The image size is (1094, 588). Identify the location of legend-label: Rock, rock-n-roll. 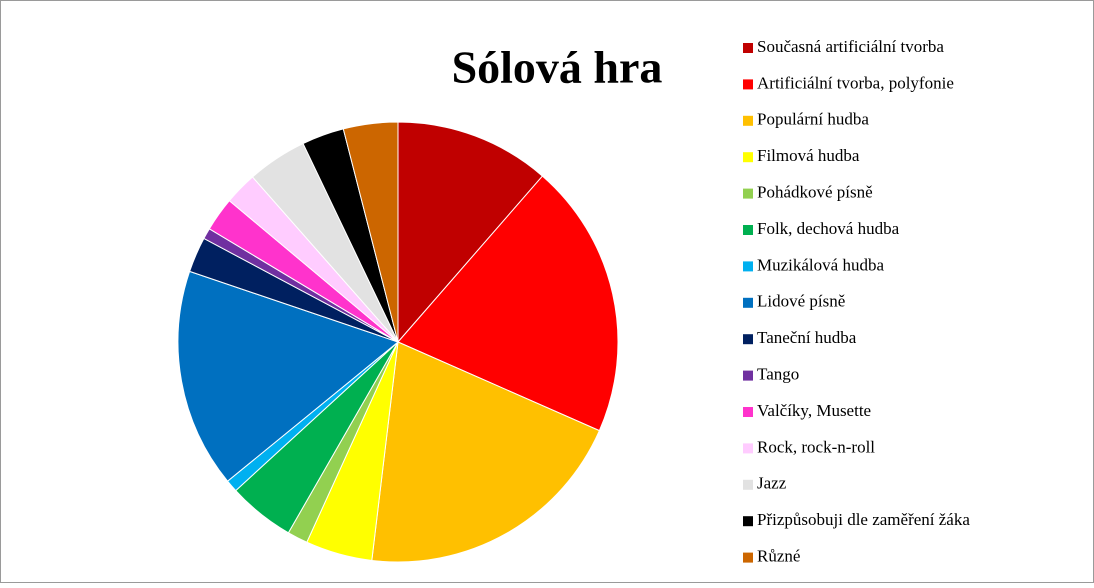
(816, 446).